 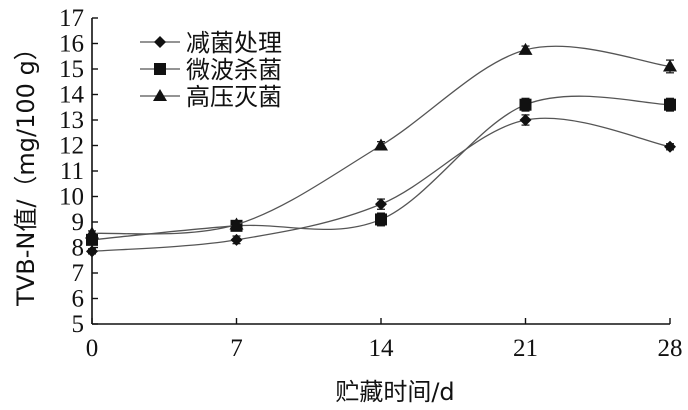 What do you see at coordinates (71, 197) in the screenshot?
I see `y-tick-label: 10` at bounding box center [71, 197].